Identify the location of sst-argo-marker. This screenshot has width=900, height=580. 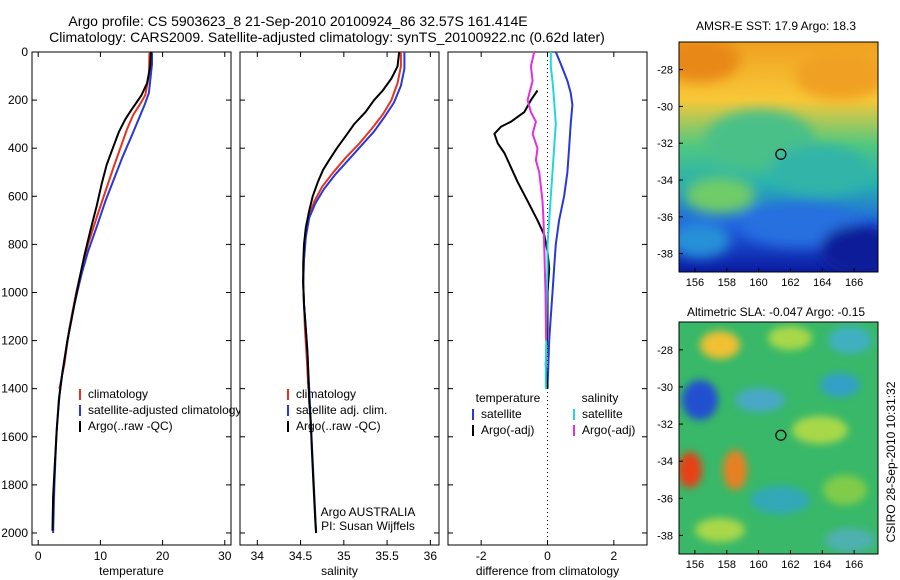
(781, 154).